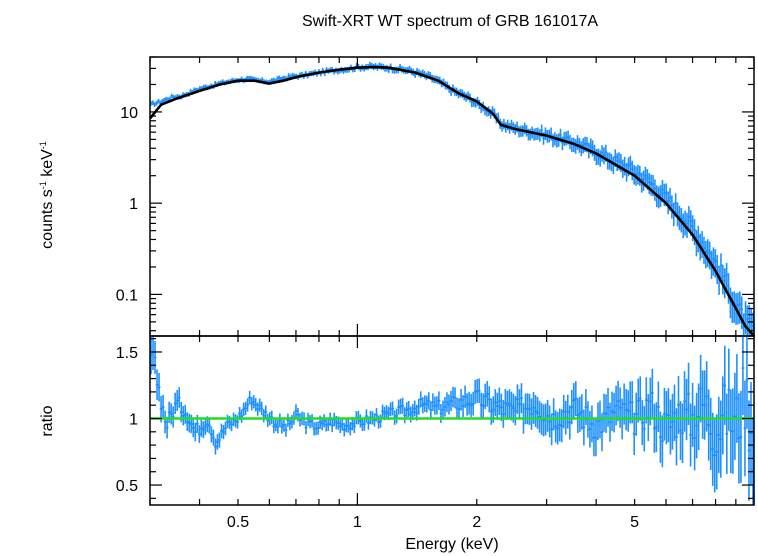  I want to click on spectrum-ytick-label: 10, so click(129, 113).